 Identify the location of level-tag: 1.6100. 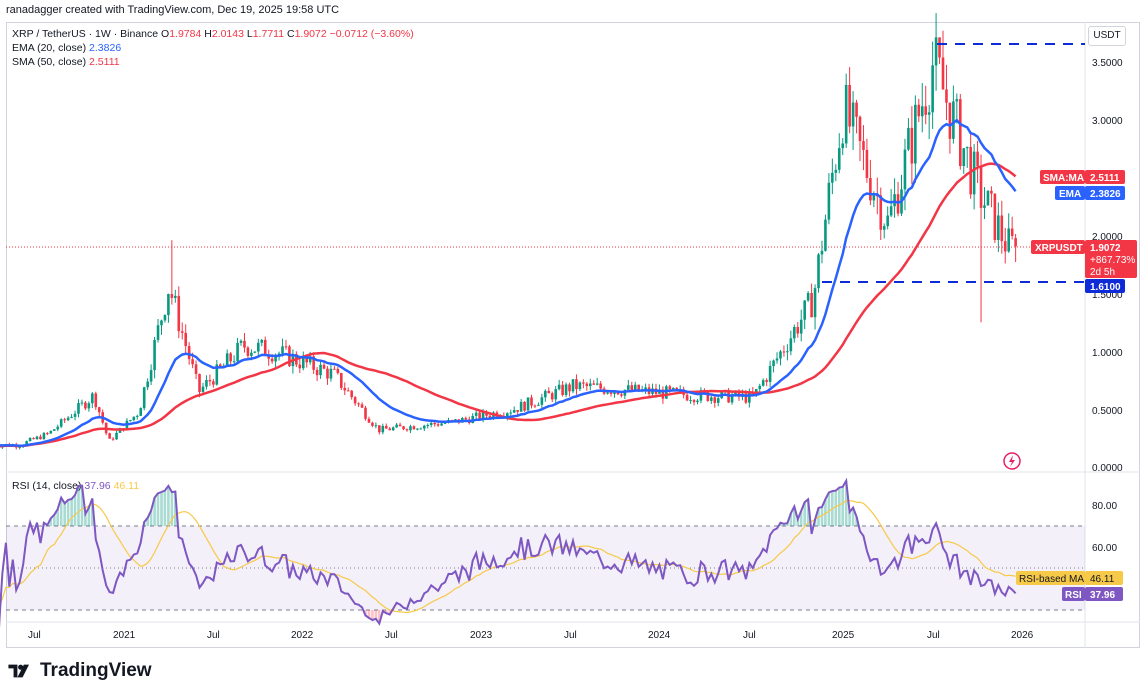
(1105, 286).